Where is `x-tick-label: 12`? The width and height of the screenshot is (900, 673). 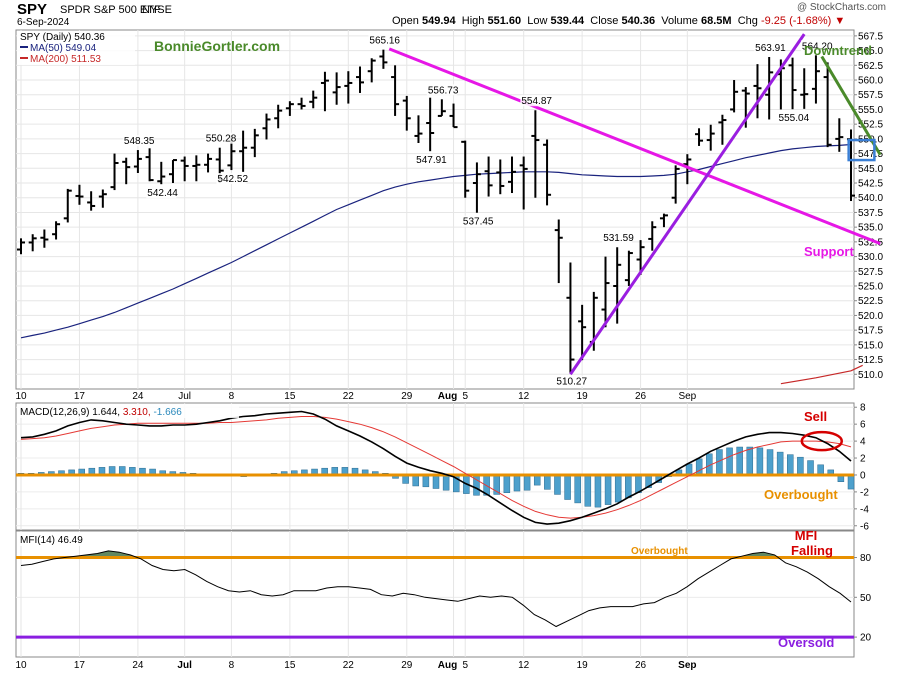
x-tick-label: 12 is located at coordinates (524, 665).